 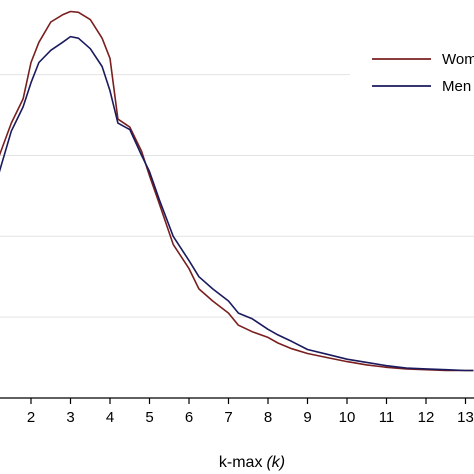 I want to click on legend-box, so click(x=412, y=81).